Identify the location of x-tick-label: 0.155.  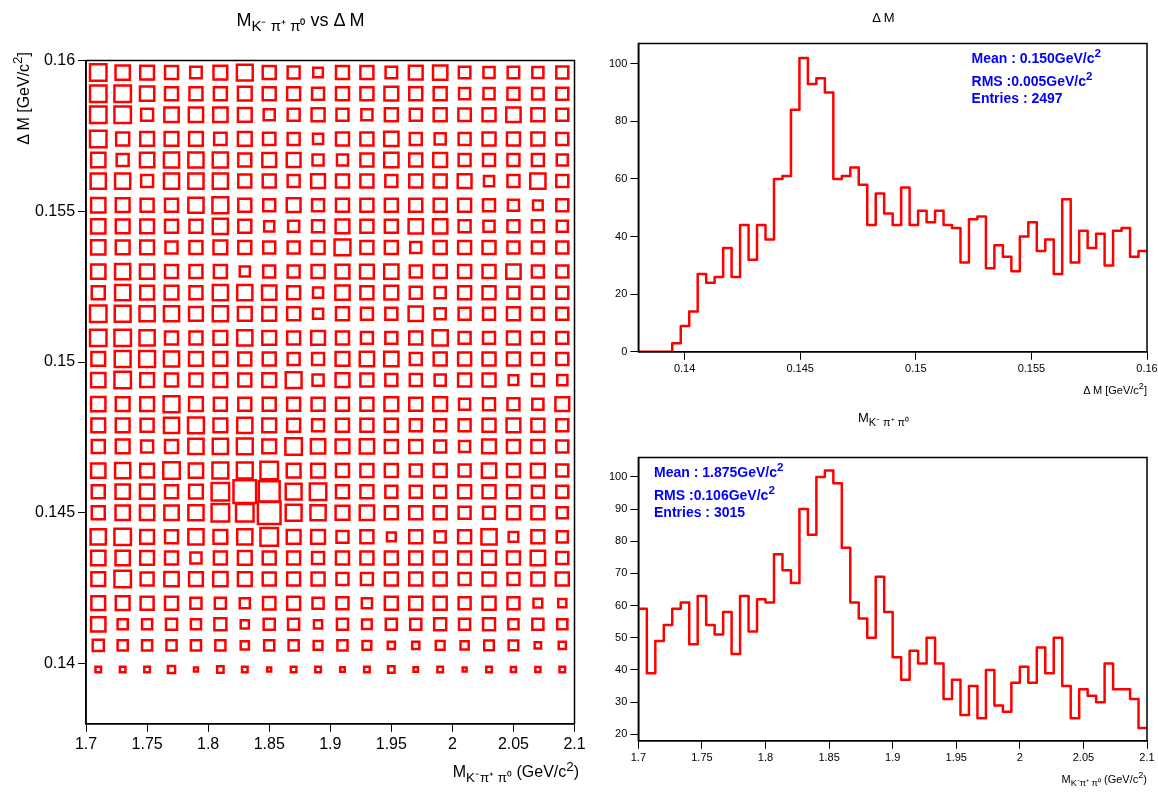
(1031, 368).